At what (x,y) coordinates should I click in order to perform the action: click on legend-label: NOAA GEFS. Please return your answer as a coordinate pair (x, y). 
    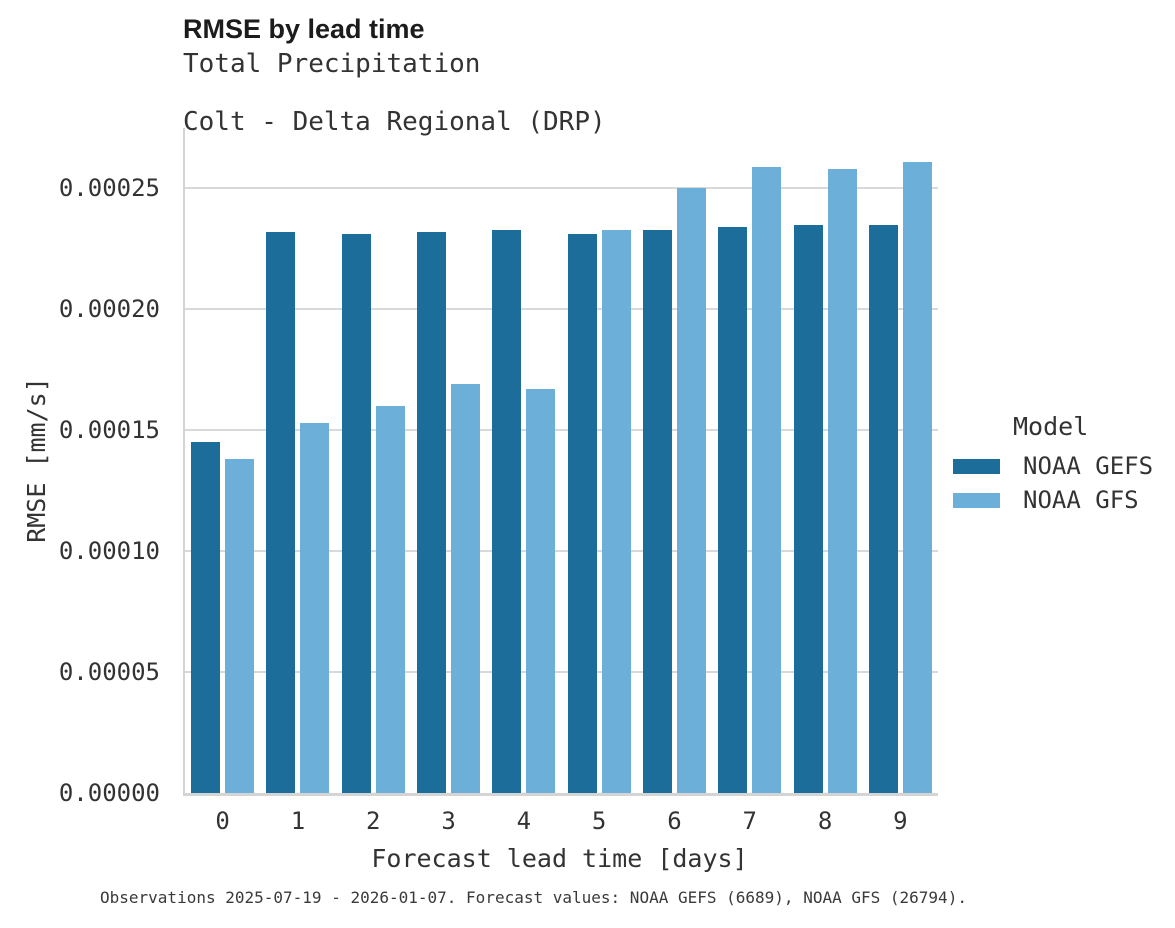
    Looking at the image, I should click on (1088, 466).